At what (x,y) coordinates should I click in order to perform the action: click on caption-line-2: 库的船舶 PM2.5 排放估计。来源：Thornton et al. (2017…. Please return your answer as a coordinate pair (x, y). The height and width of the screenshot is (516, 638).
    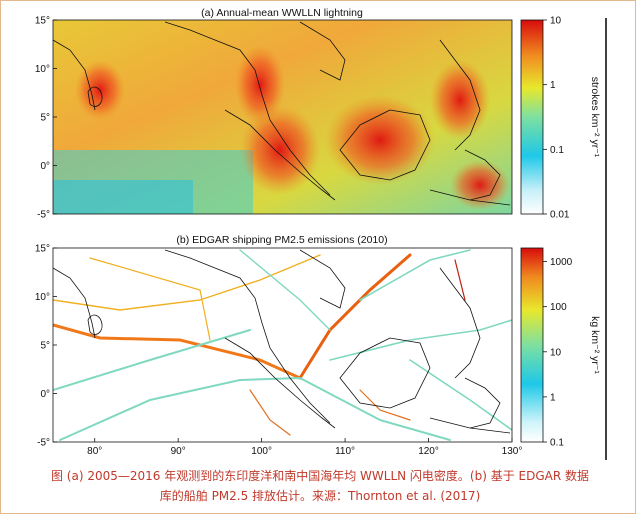
    Looking at the image, I should click on (320, 496).